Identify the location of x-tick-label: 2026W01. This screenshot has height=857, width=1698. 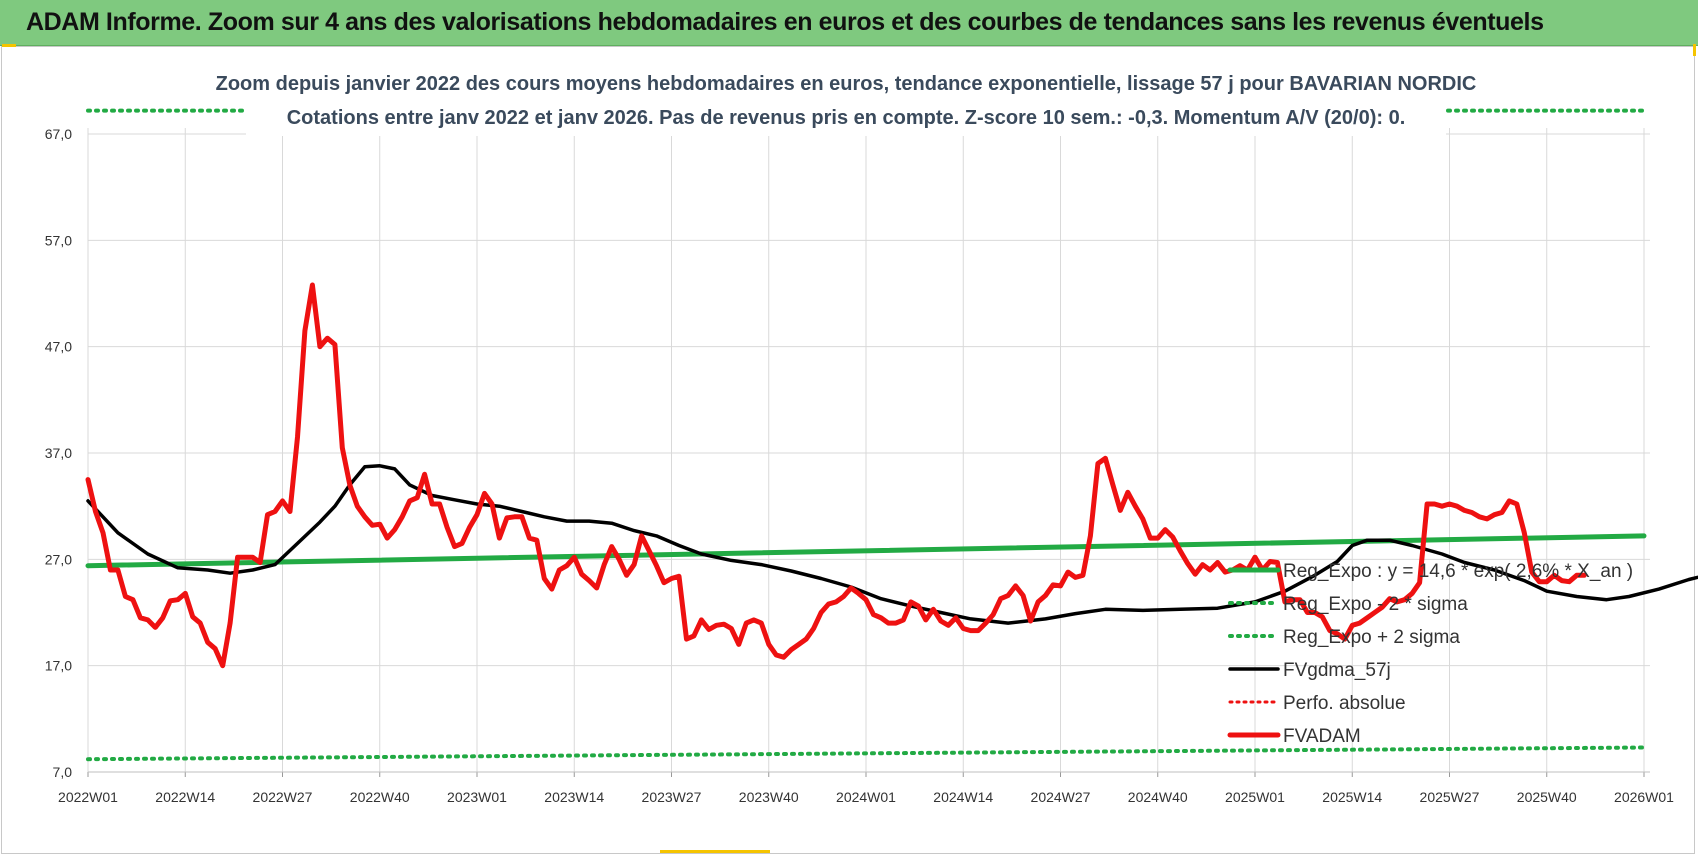
(1644, 797).